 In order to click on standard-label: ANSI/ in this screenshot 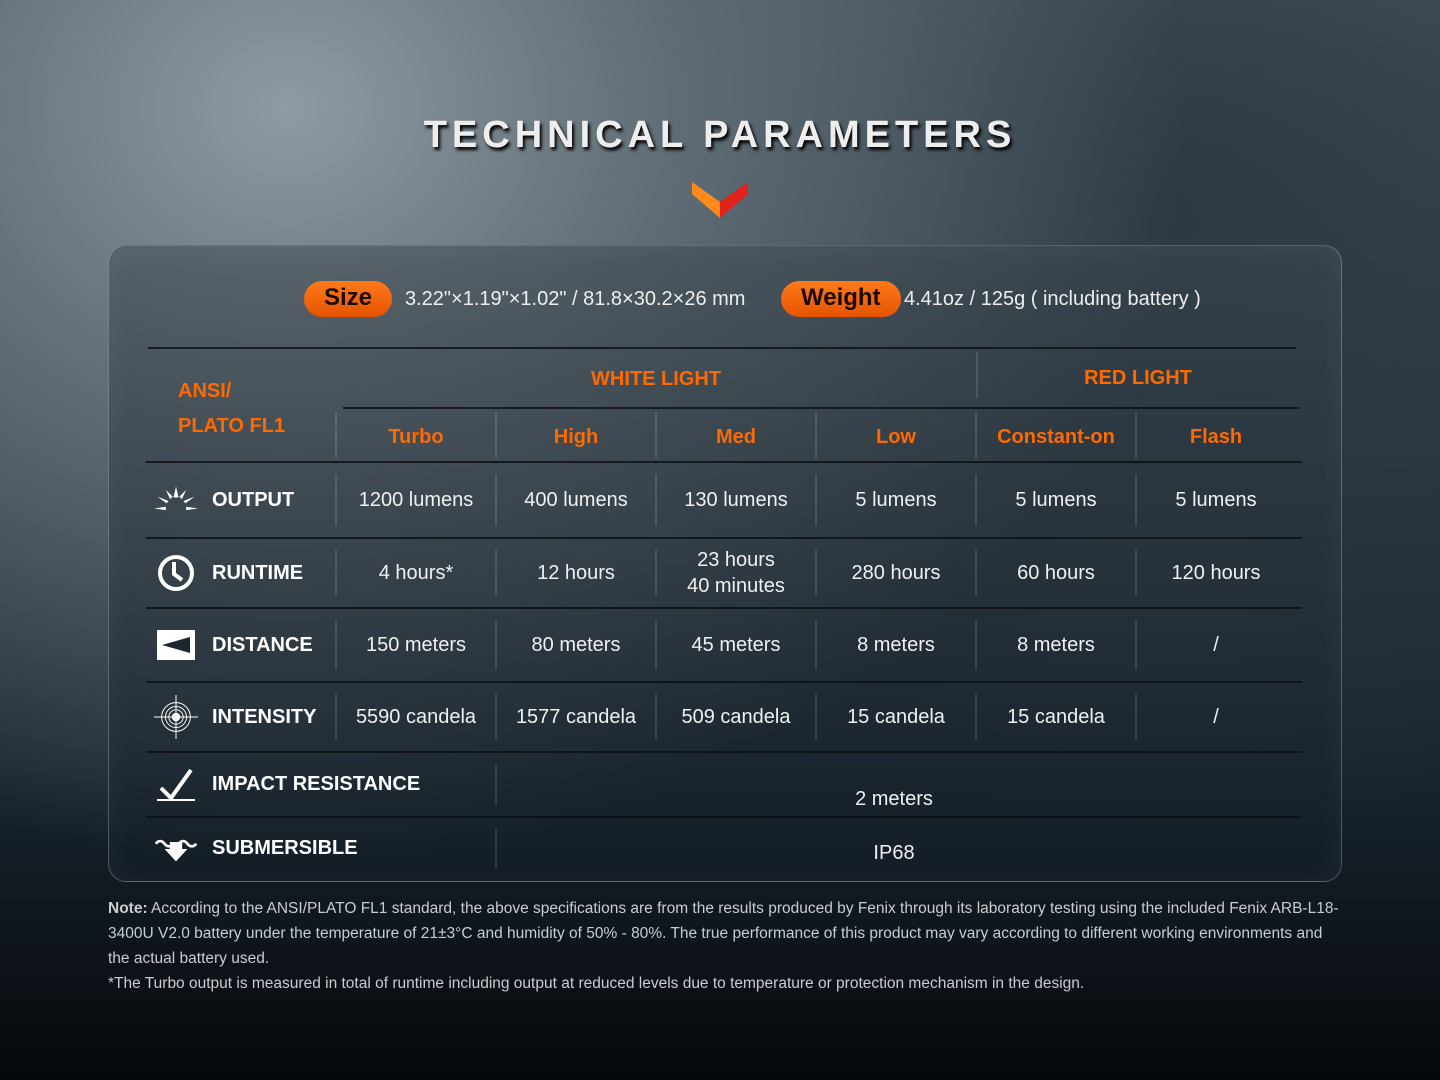, I will do `click(205, 391)`.